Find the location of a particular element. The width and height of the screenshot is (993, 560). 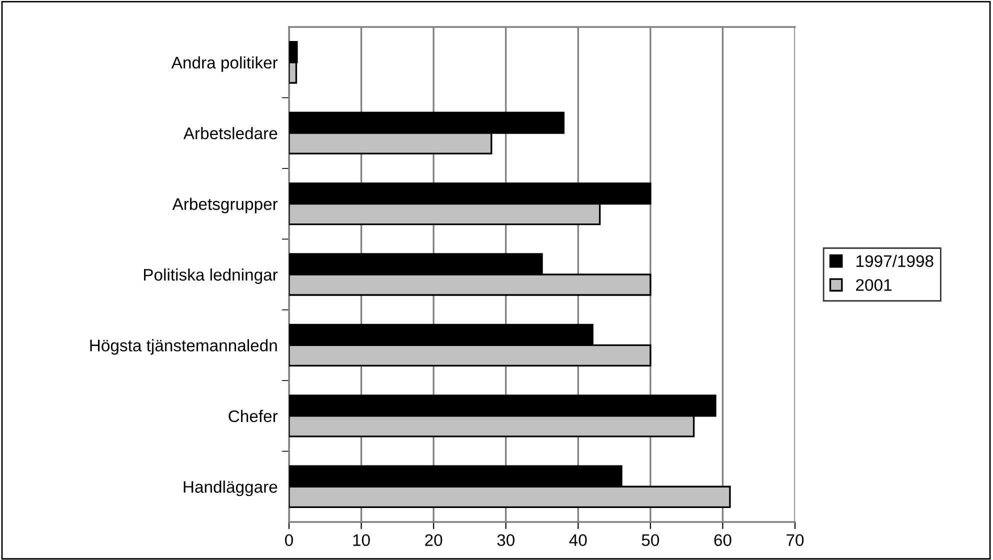

x-tick-label: 10 is located at coordinates (361, 540).